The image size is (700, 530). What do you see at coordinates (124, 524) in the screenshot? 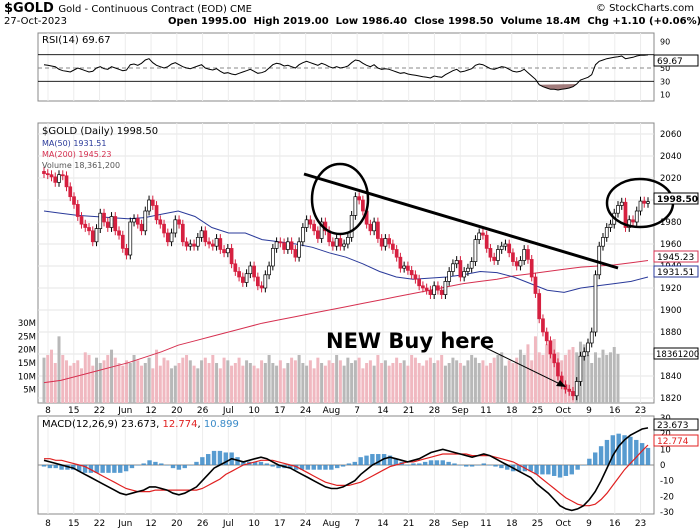
I see `x-tick-label-bottom: Jun` at bounding box center [124, 524].